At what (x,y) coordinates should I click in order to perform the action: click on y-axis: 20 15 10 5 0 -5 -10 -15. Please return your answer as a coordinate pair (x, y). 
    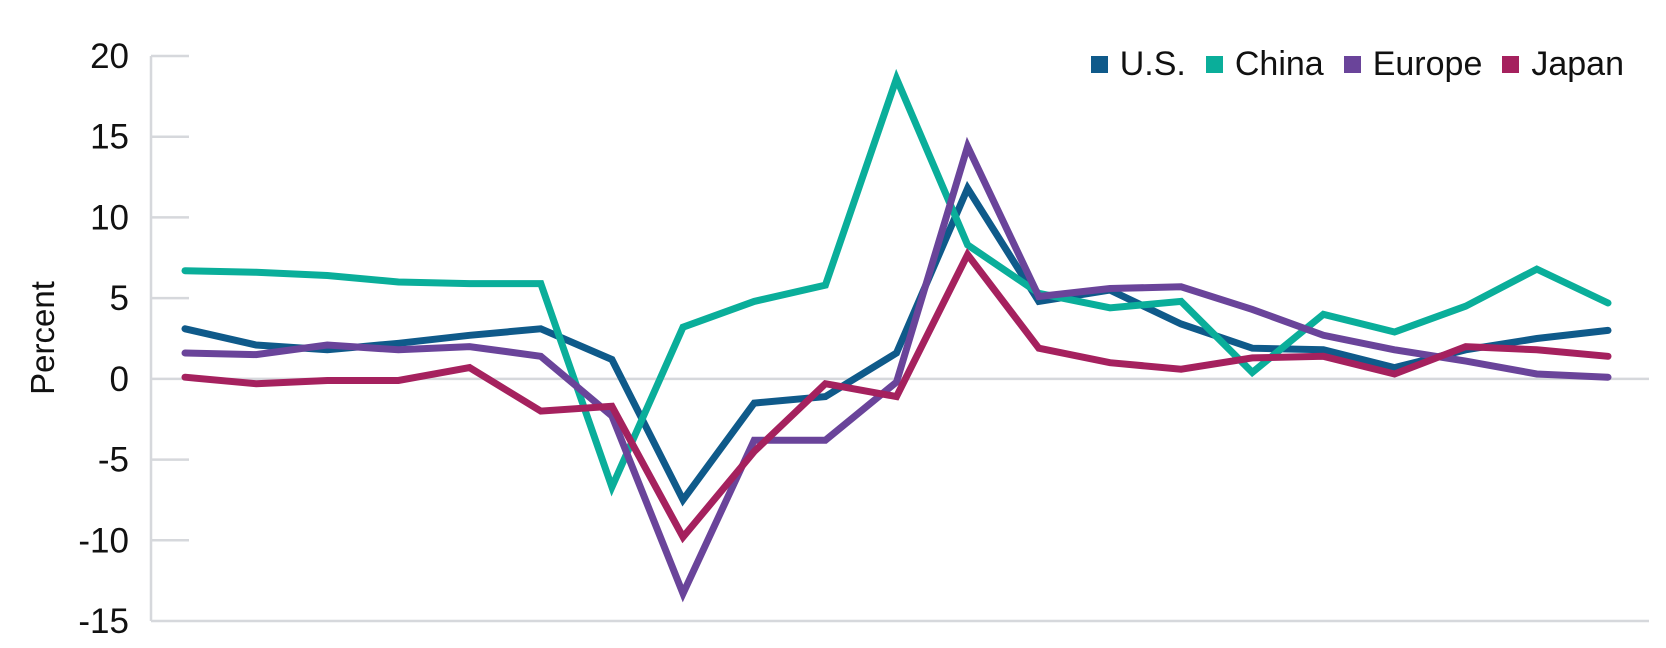
    Looking at the image, I should click on (103, 339).